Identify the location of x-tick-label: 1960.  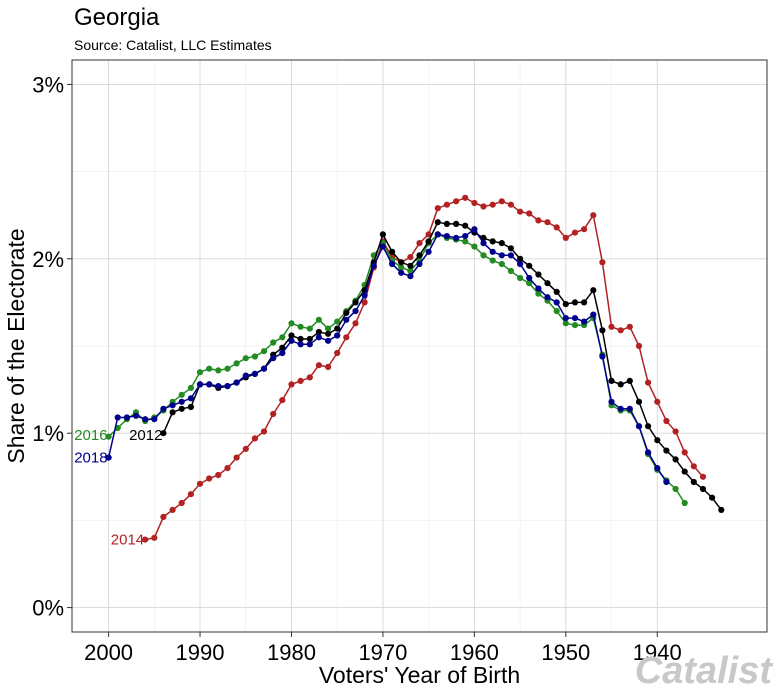
(474, 652).